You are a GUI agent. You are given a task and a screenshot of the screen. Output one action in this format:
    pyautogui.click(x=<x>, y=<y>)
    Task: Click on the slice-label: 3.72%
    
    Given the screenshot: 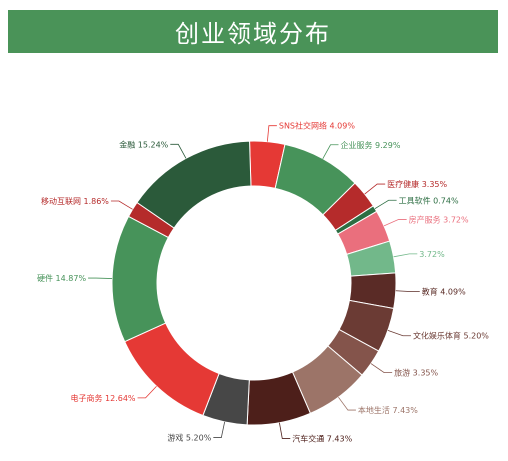 What is the action you would take?
    pyautogui.click(x=432, y=254)
    